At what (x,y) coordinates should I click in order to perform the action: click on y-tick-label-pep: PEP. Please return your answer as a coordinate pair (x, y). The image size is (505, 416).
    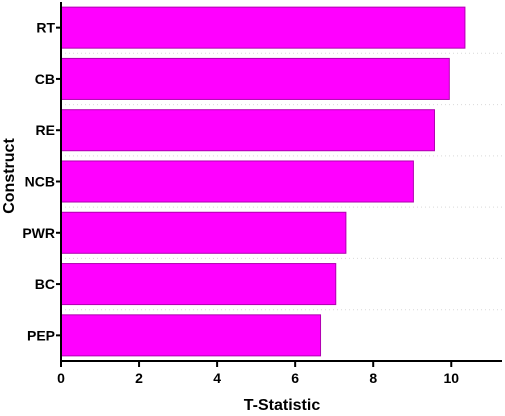
    Looking at the image, I should click on (41, 335).